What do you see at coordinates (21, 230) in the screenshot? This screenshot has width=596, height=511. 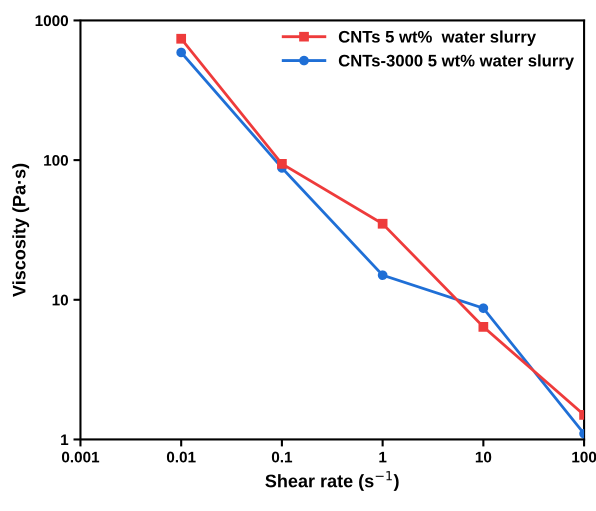 I see `y-axis-title: Viscosity (Pa·s)` at bounding box center [21, 230].